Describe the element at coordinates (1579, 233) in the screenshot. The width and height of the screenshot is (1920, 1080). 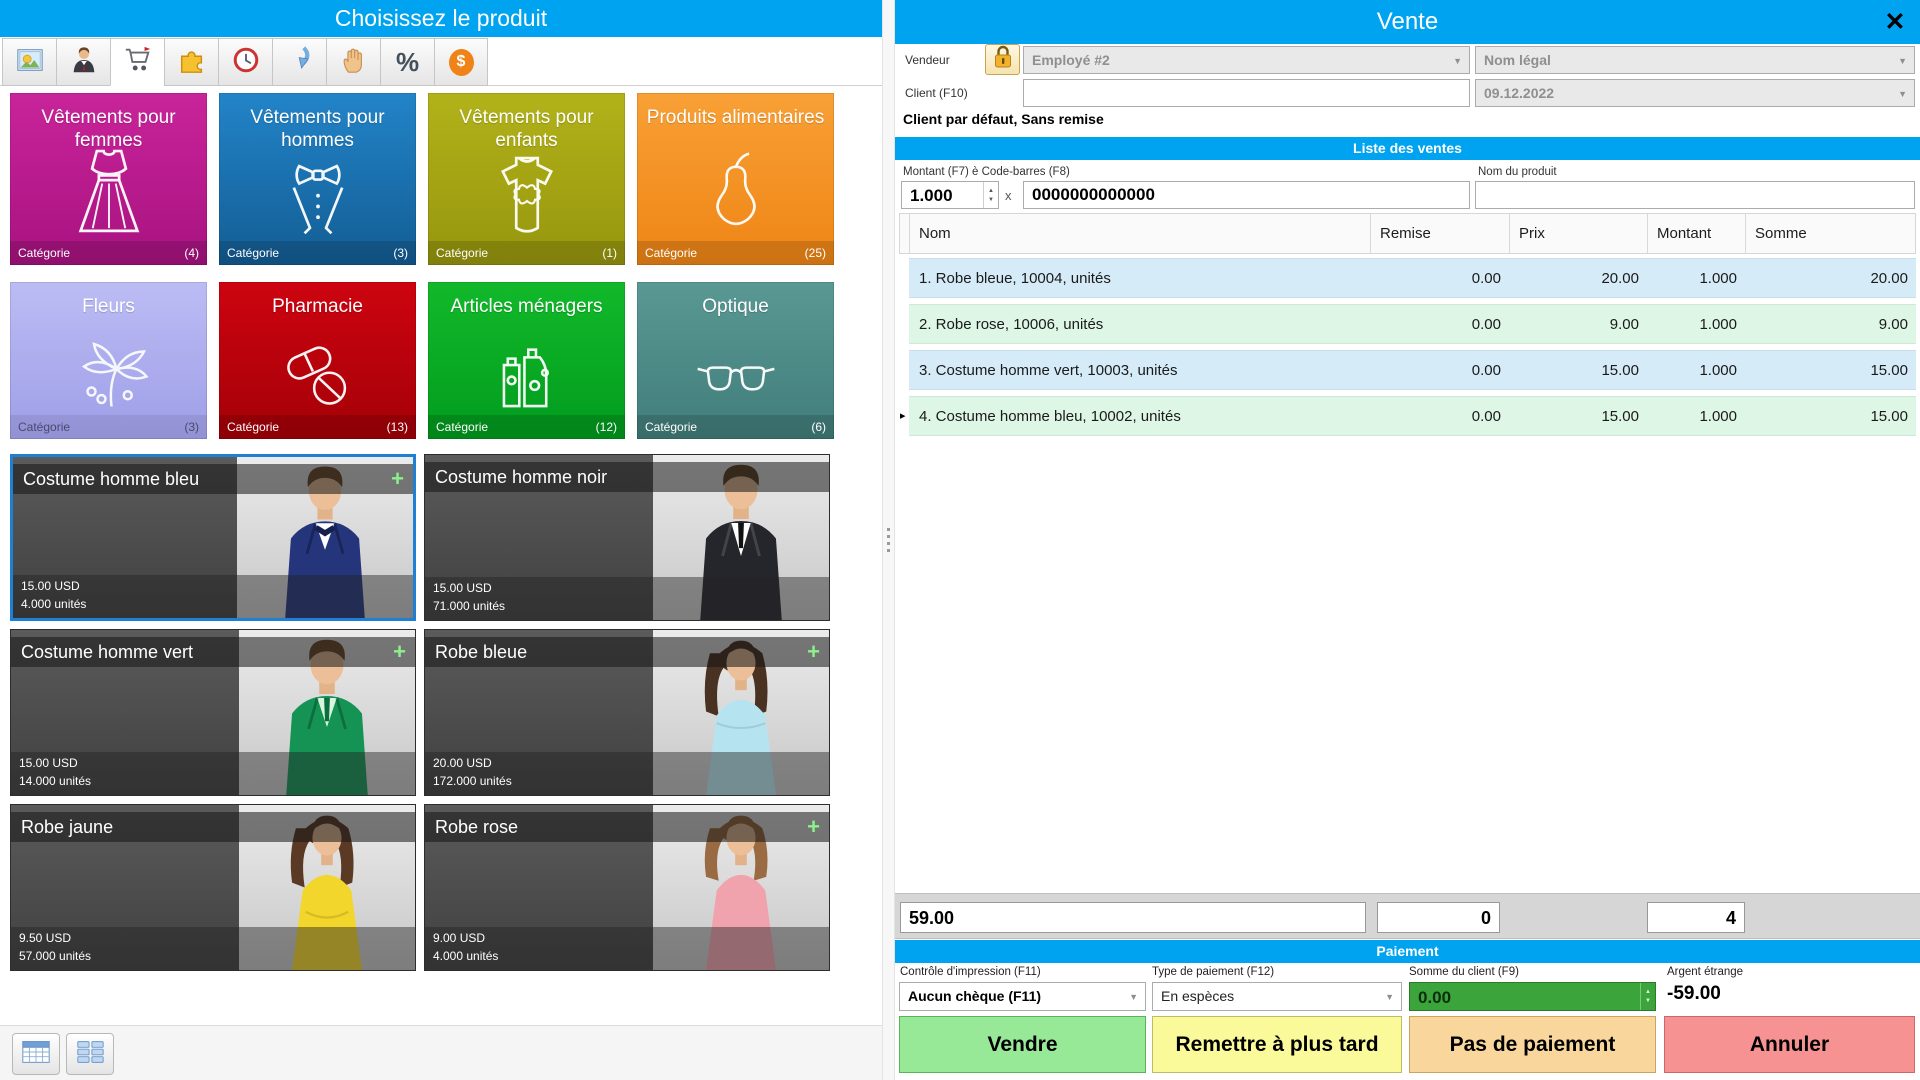
I see `column-header-prix: Prix` at that location.